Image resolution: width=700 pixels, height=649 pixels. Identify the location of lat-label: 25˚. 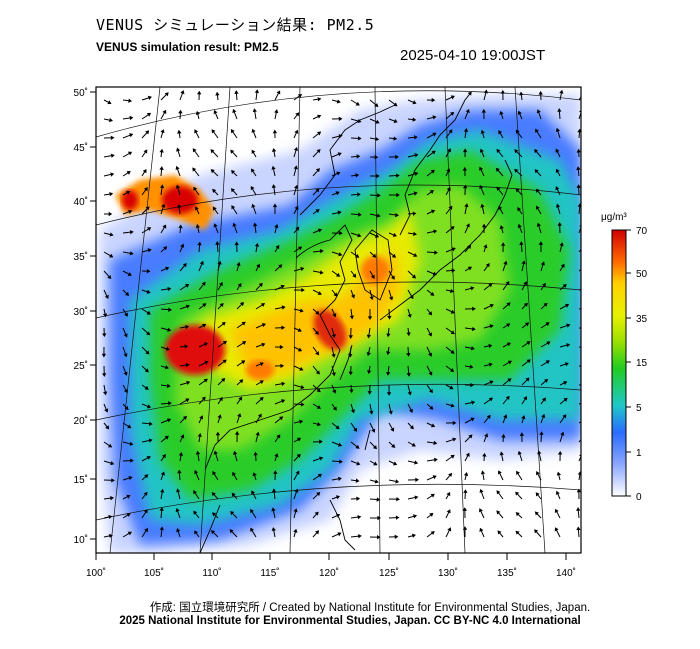
(81, 366).